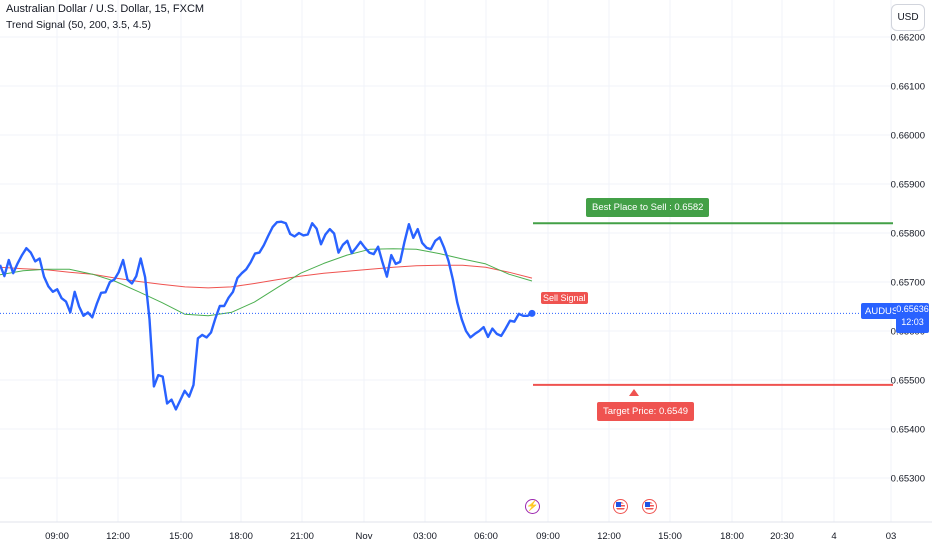 Image resolution: width=932 pixels, height=550 pixels. Describe the element at coordinates (564, 298) in the screenshot. I see `sell-signal-label: Sell Signal` at that location.